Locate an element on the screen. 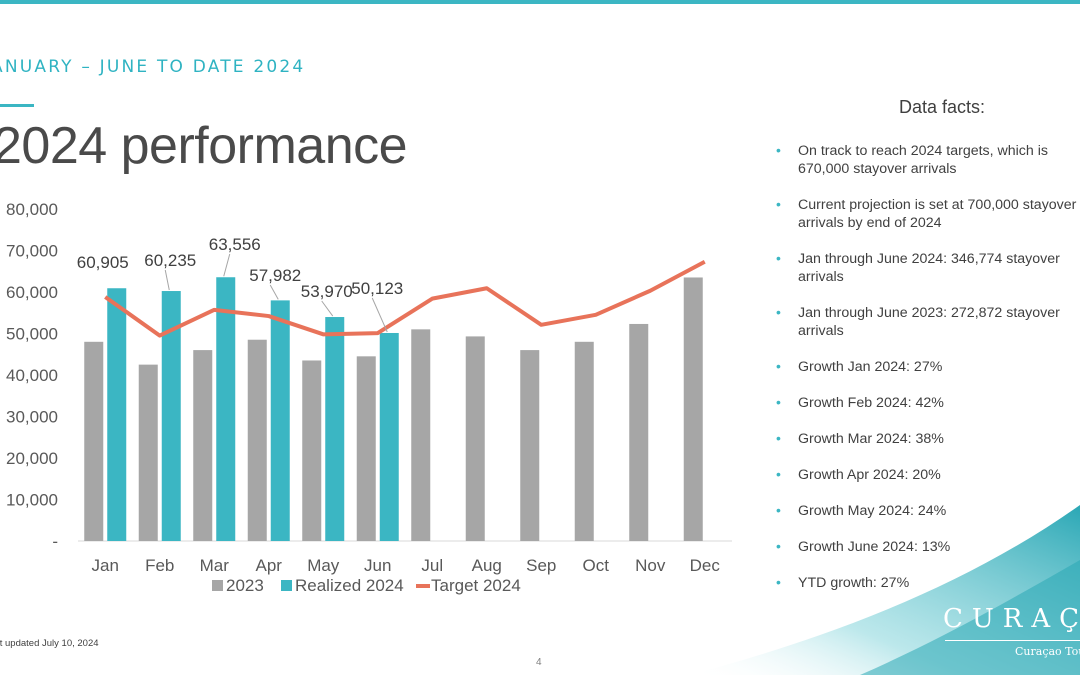  fact-item: • Growth June 2024: 13% is located at coordinates (928, 547).